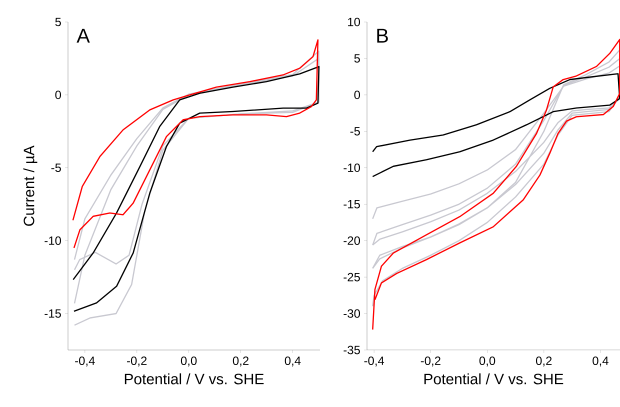 This screenshot has height=407, width=620. What do you see at coordinates (352, 350) in the screenshot?
I see `y-tick-label: -35` at bounding box center [352, 350].